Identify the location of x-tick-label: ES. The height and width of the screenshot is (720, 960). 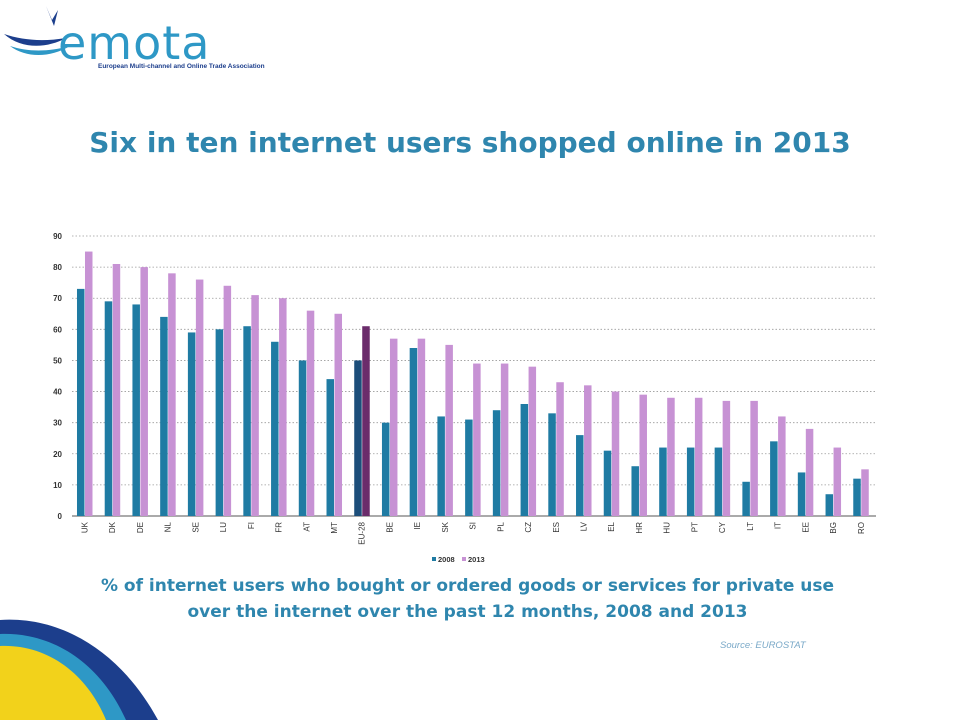
(556, 527).